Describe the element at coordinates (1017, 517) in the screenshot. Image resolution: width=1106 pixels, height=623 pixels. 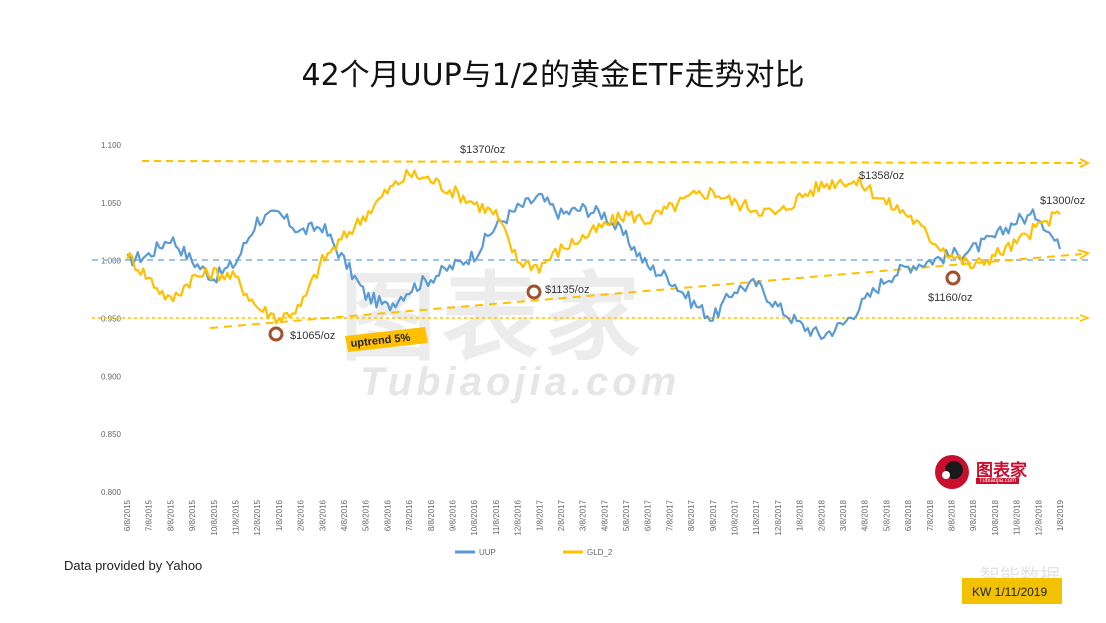
I see `x-tick-label: 11/8/2018` at that location.